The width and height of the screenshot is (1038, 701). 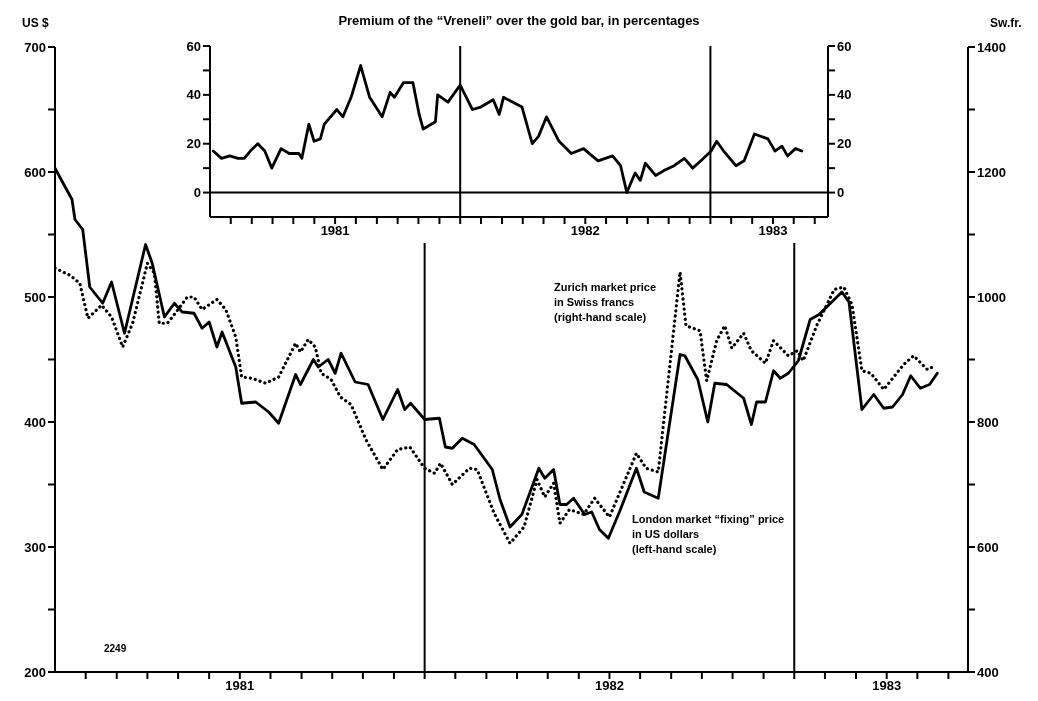 What do you see at coordinates (988, 547) in the screenshot?
I see `y2-tick-label: 600` at bounding box center [988, 547].